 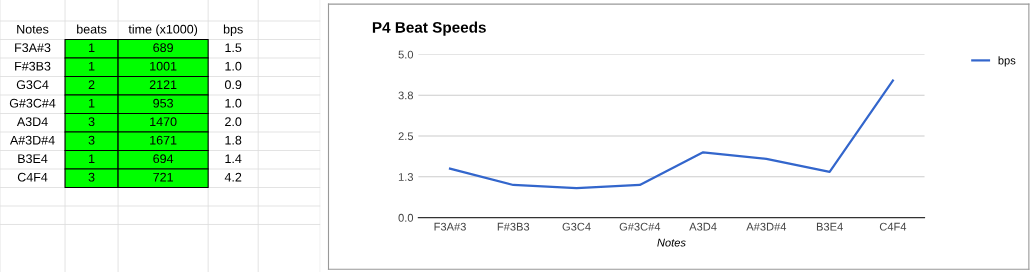 I want to click on x-tick-label: A#3D#4, so click(x=766, y=226).